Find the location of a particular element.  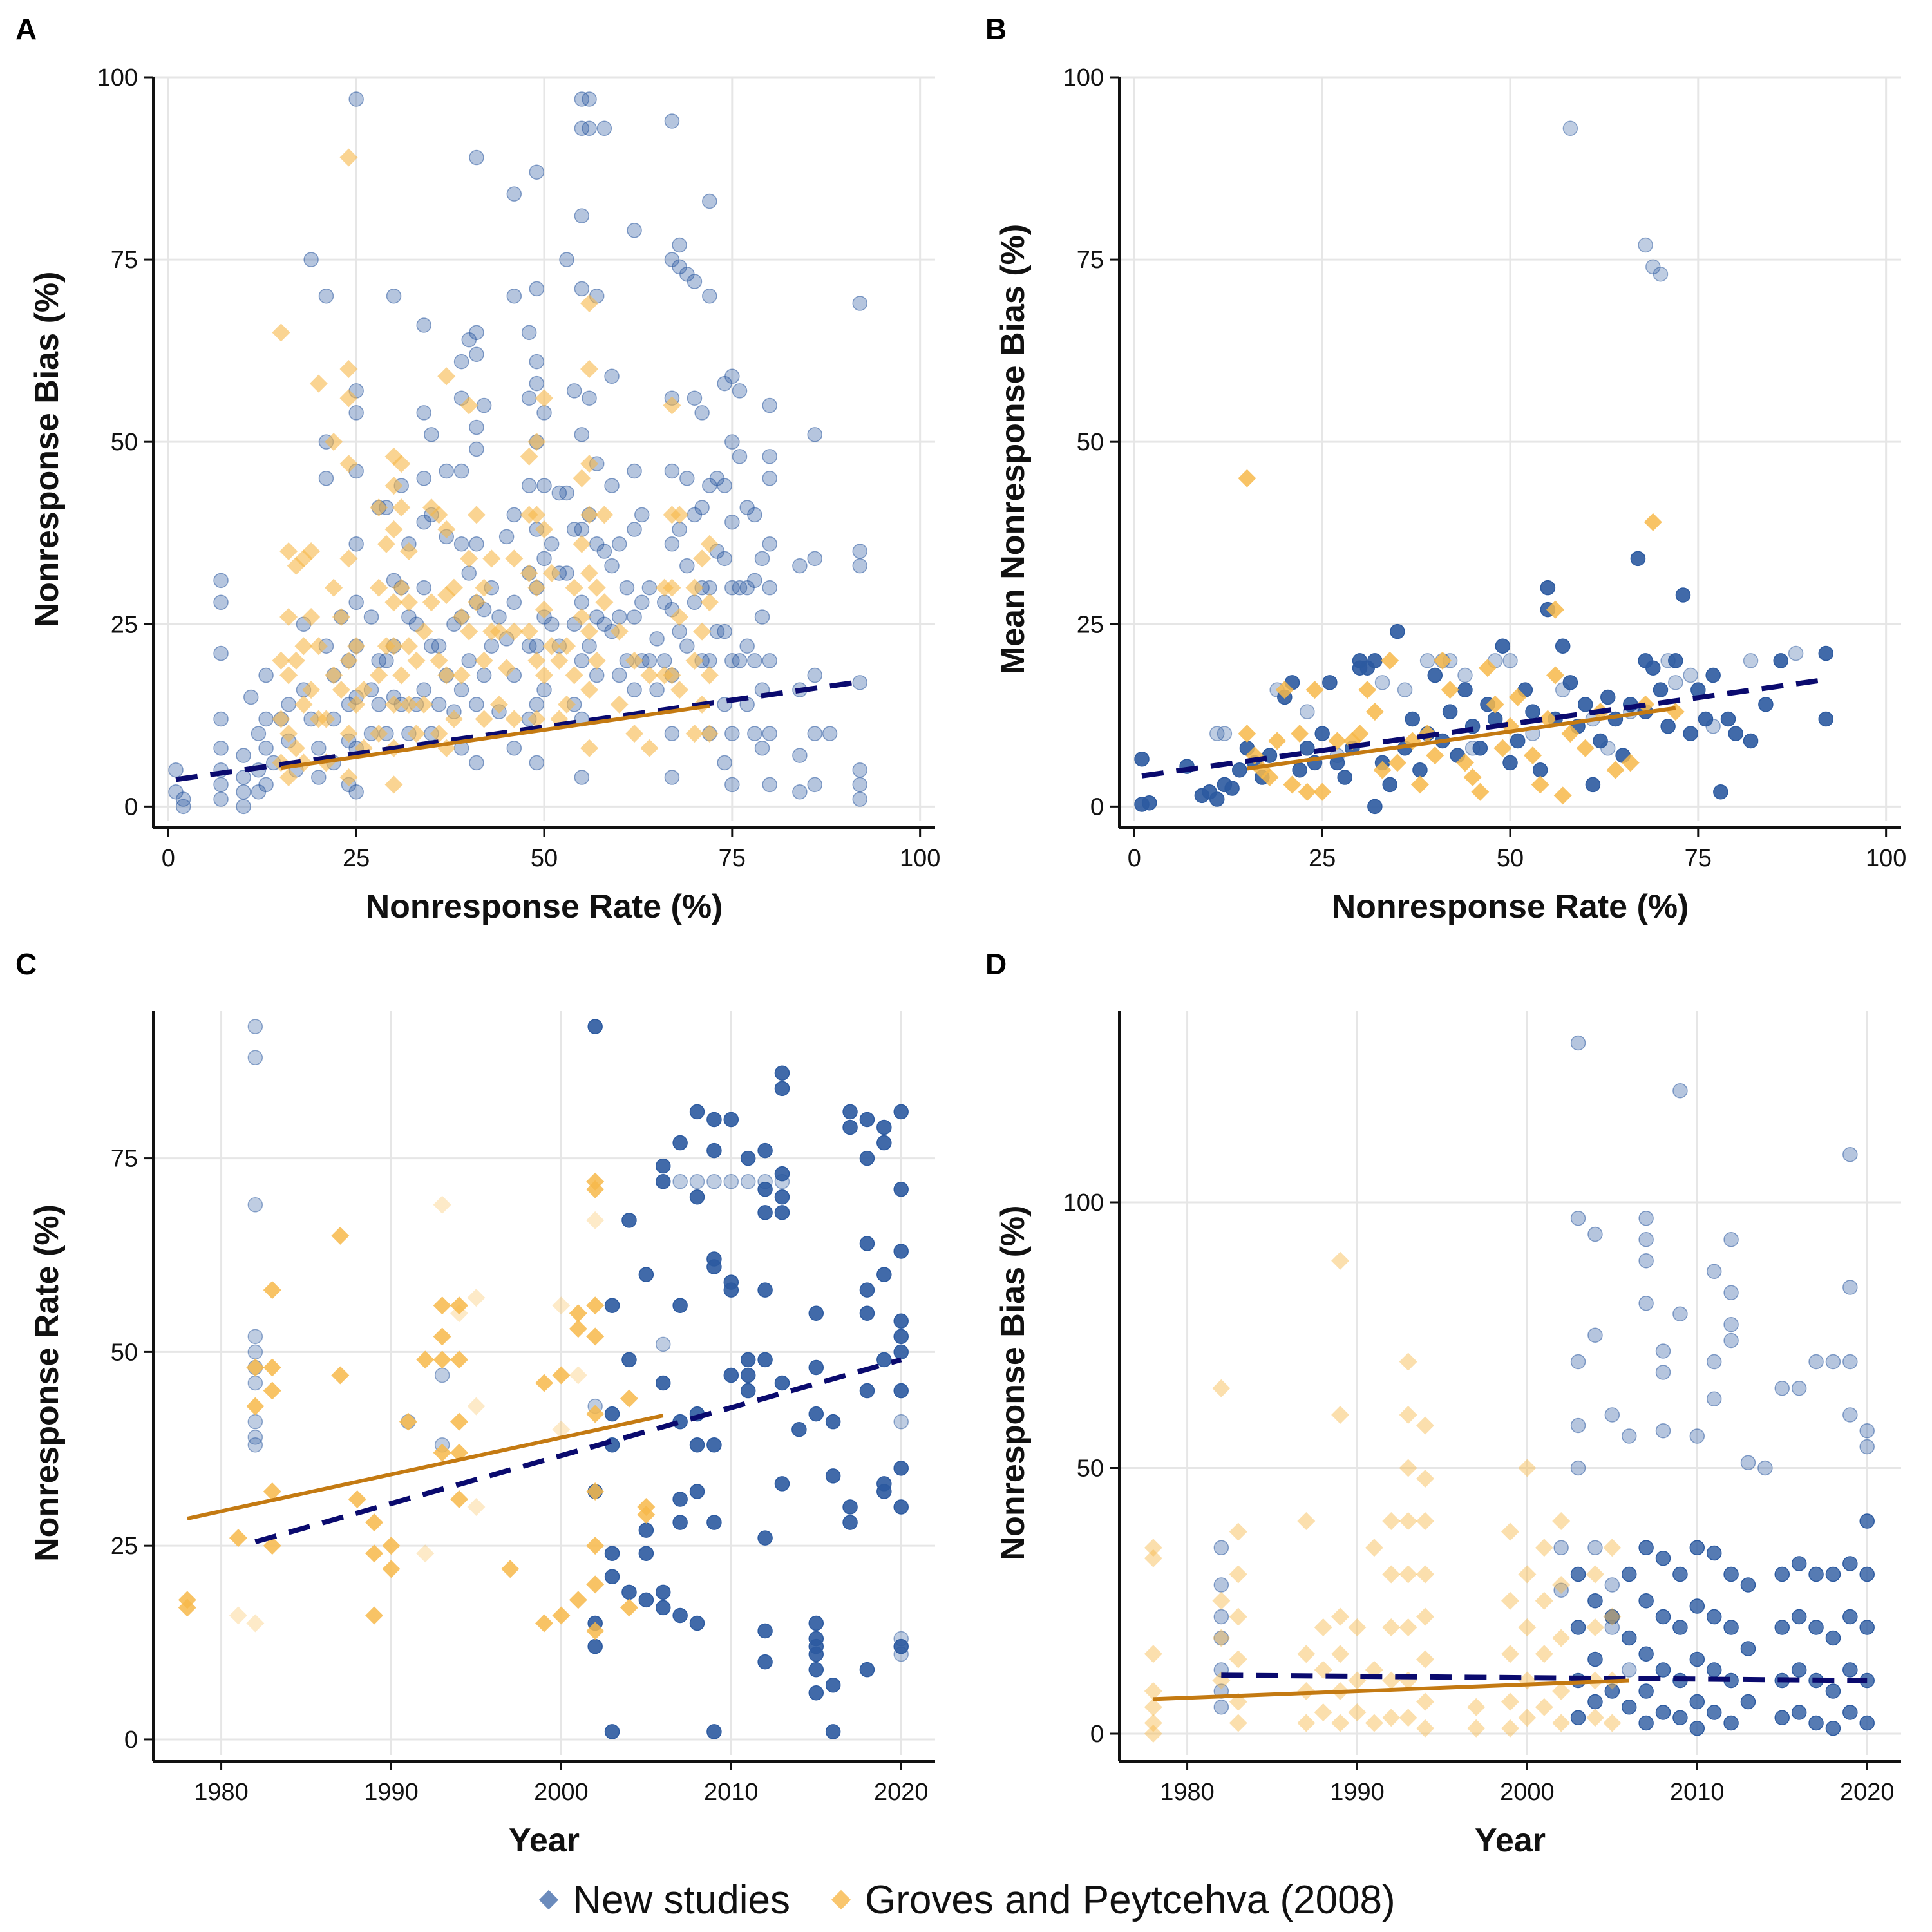

x-tick-label: 75 is located at coordinates (1698, 858).